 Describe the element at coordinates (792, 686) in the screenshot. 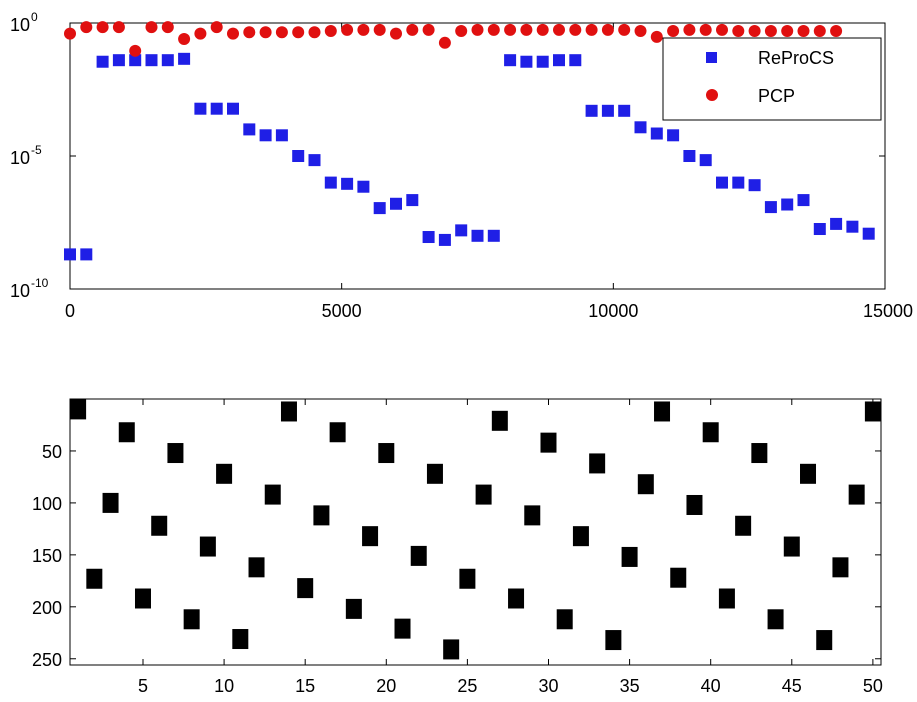

I see `bottom-x-tick-label: 45` at that location.